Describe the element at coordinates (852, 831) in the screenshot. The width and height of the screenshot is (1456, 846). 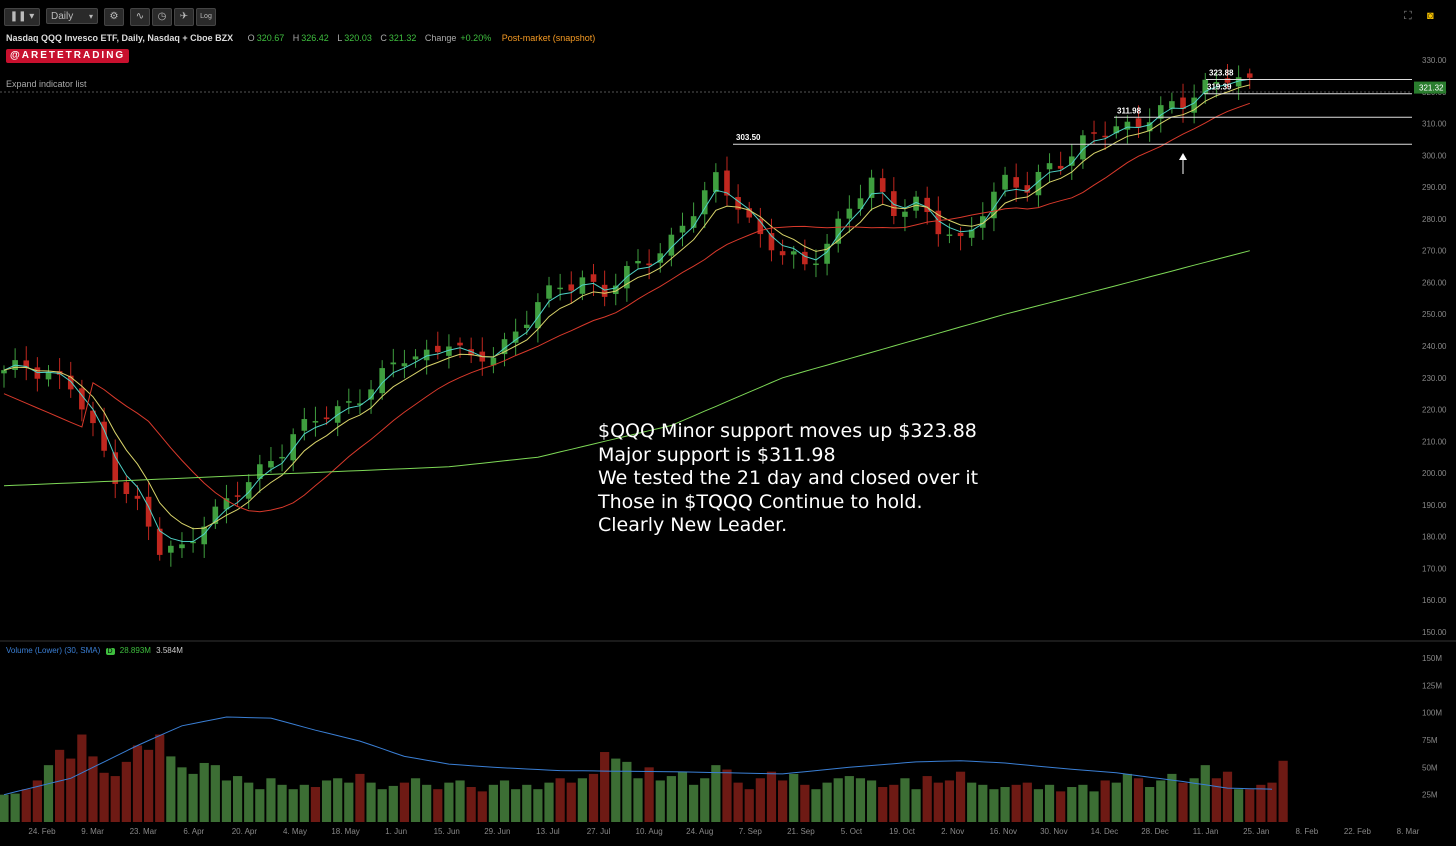
I see `x-tick-label: 5. Oct` at that location.